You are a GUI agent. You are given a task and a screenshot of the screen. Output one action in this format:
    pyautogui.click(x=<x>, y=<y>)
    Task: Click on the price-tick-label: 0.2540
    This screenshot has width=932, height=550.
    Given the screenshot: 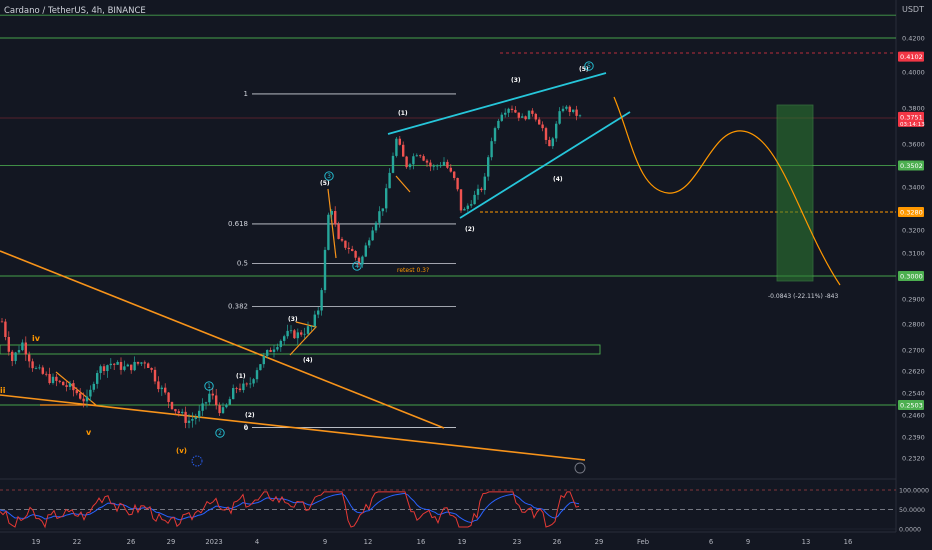 What is the action you would take?
    pyautogui.click(x=913, y=394)
    